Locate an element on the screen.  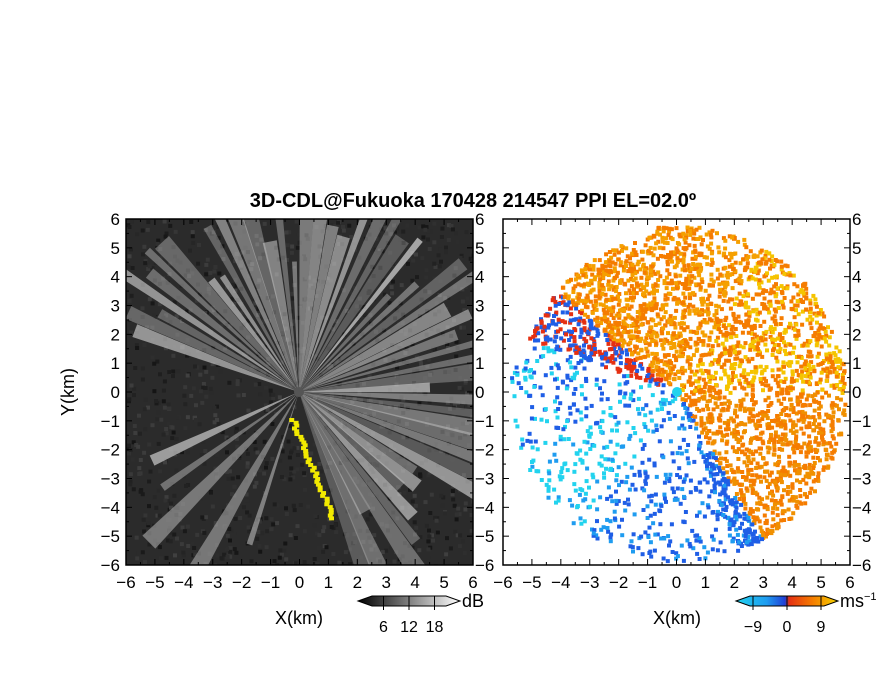
x-tick-label: −2 is located at coordinates (618, 582).